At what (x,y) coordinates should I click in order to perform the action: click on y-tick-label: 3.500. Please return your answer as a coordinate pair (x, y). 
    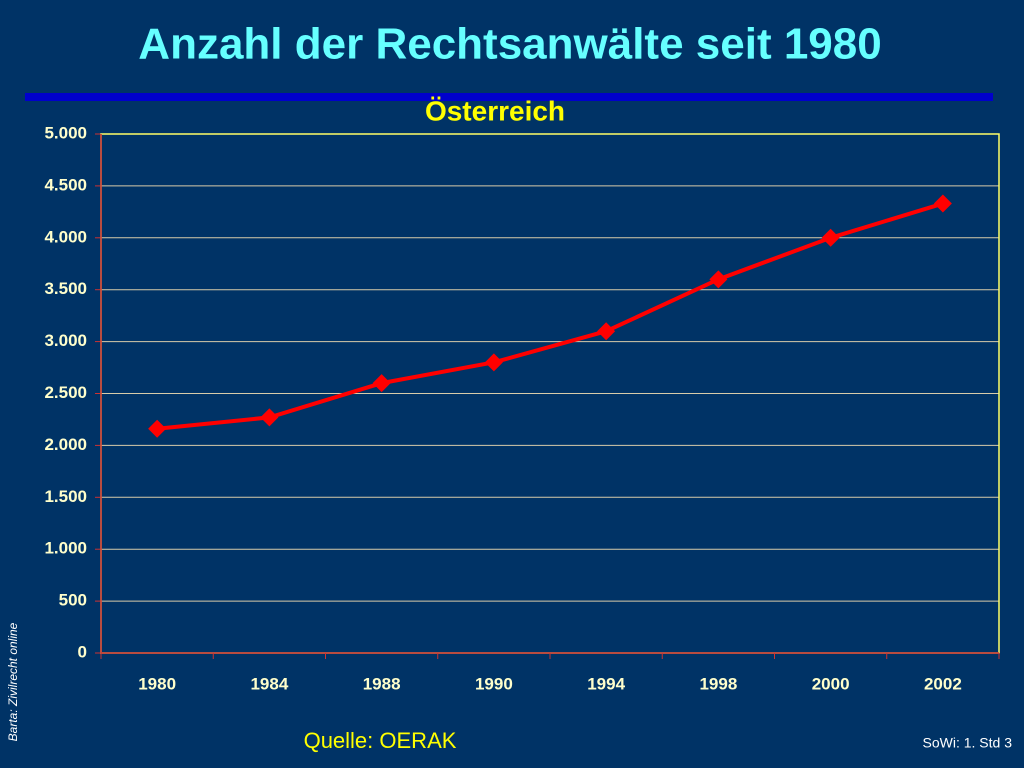
    Looking at the image, I should click on (65, 288).